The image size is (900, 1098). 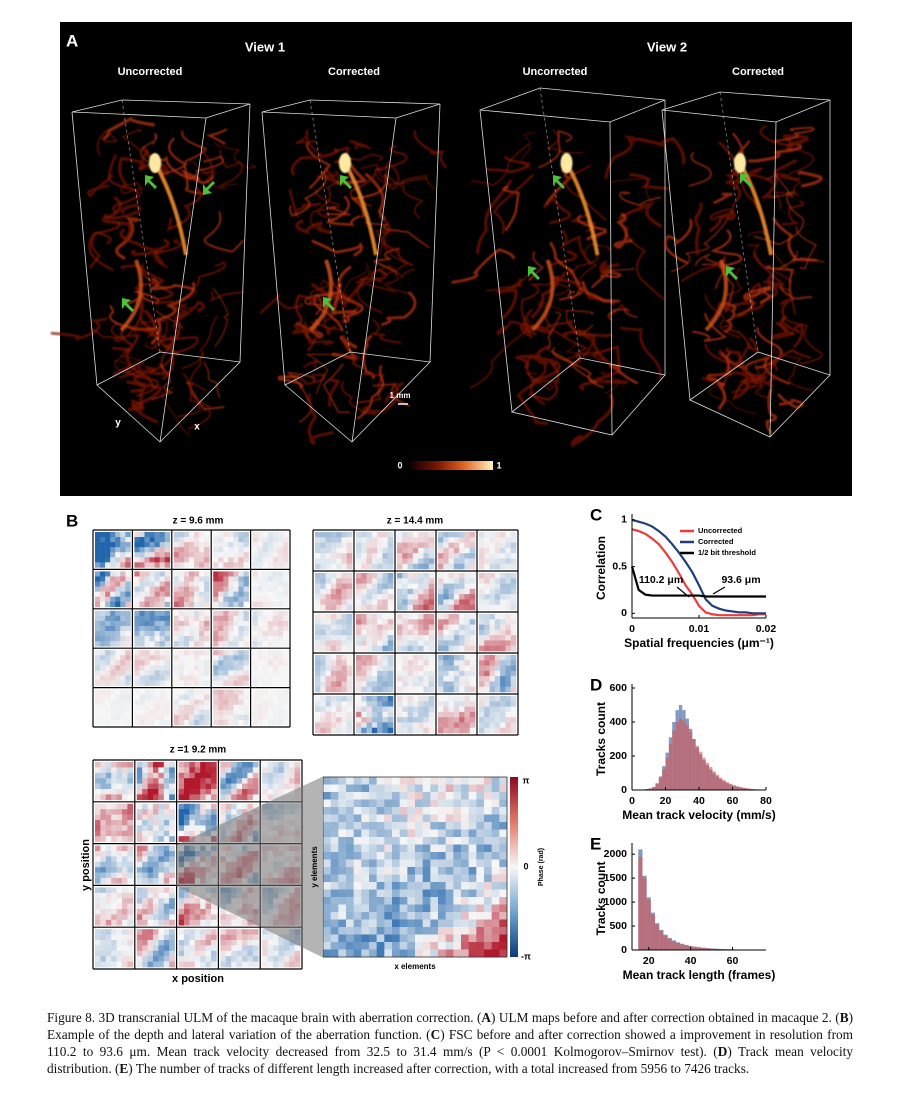 I want to click on legend-label: Uncorrected, so click(x=720, y=530).